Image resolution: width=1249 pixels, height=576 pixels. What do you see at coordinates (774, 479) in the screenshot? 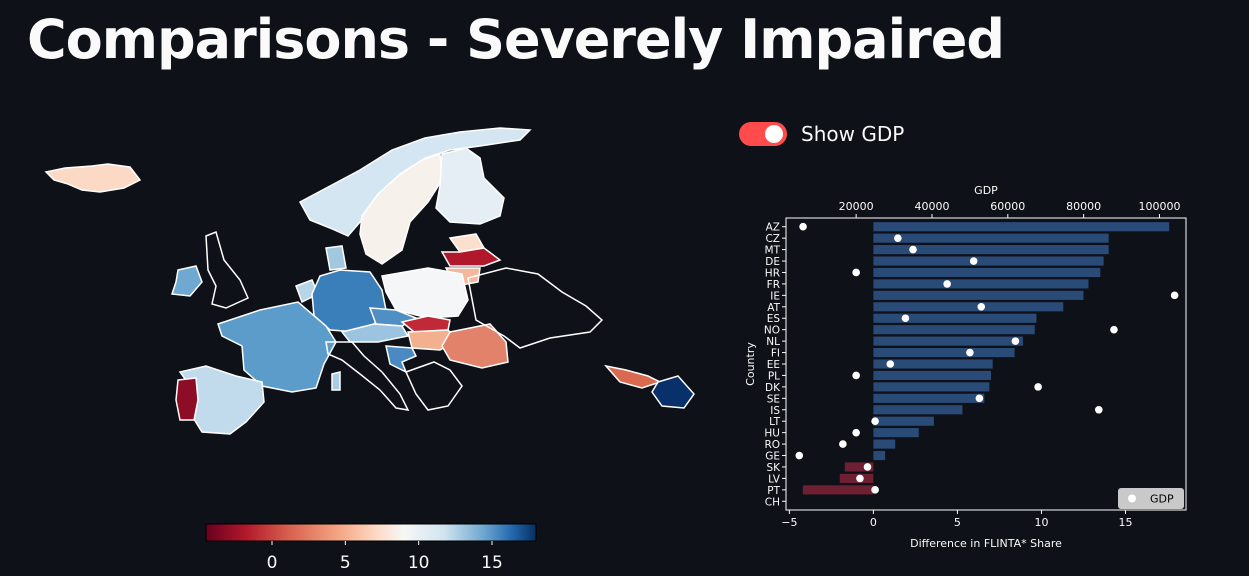
I see `y-tick-label: LV` at bounding box center [774, 479].